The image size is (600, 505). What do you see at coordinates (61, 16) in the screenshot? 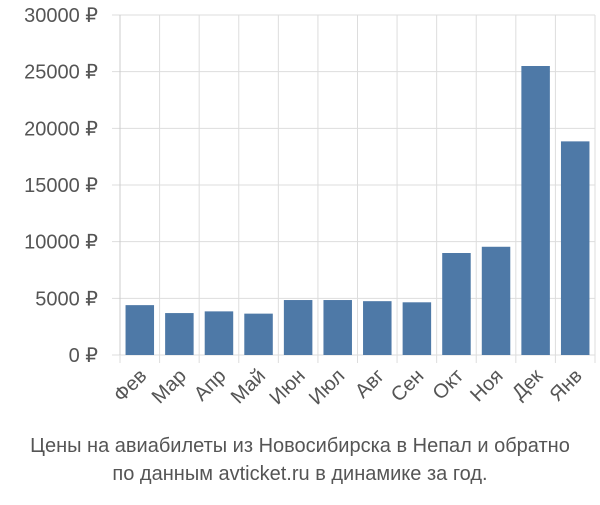
I see `y-tick-label: 30000 ₽` at bounding box center [61, 16].